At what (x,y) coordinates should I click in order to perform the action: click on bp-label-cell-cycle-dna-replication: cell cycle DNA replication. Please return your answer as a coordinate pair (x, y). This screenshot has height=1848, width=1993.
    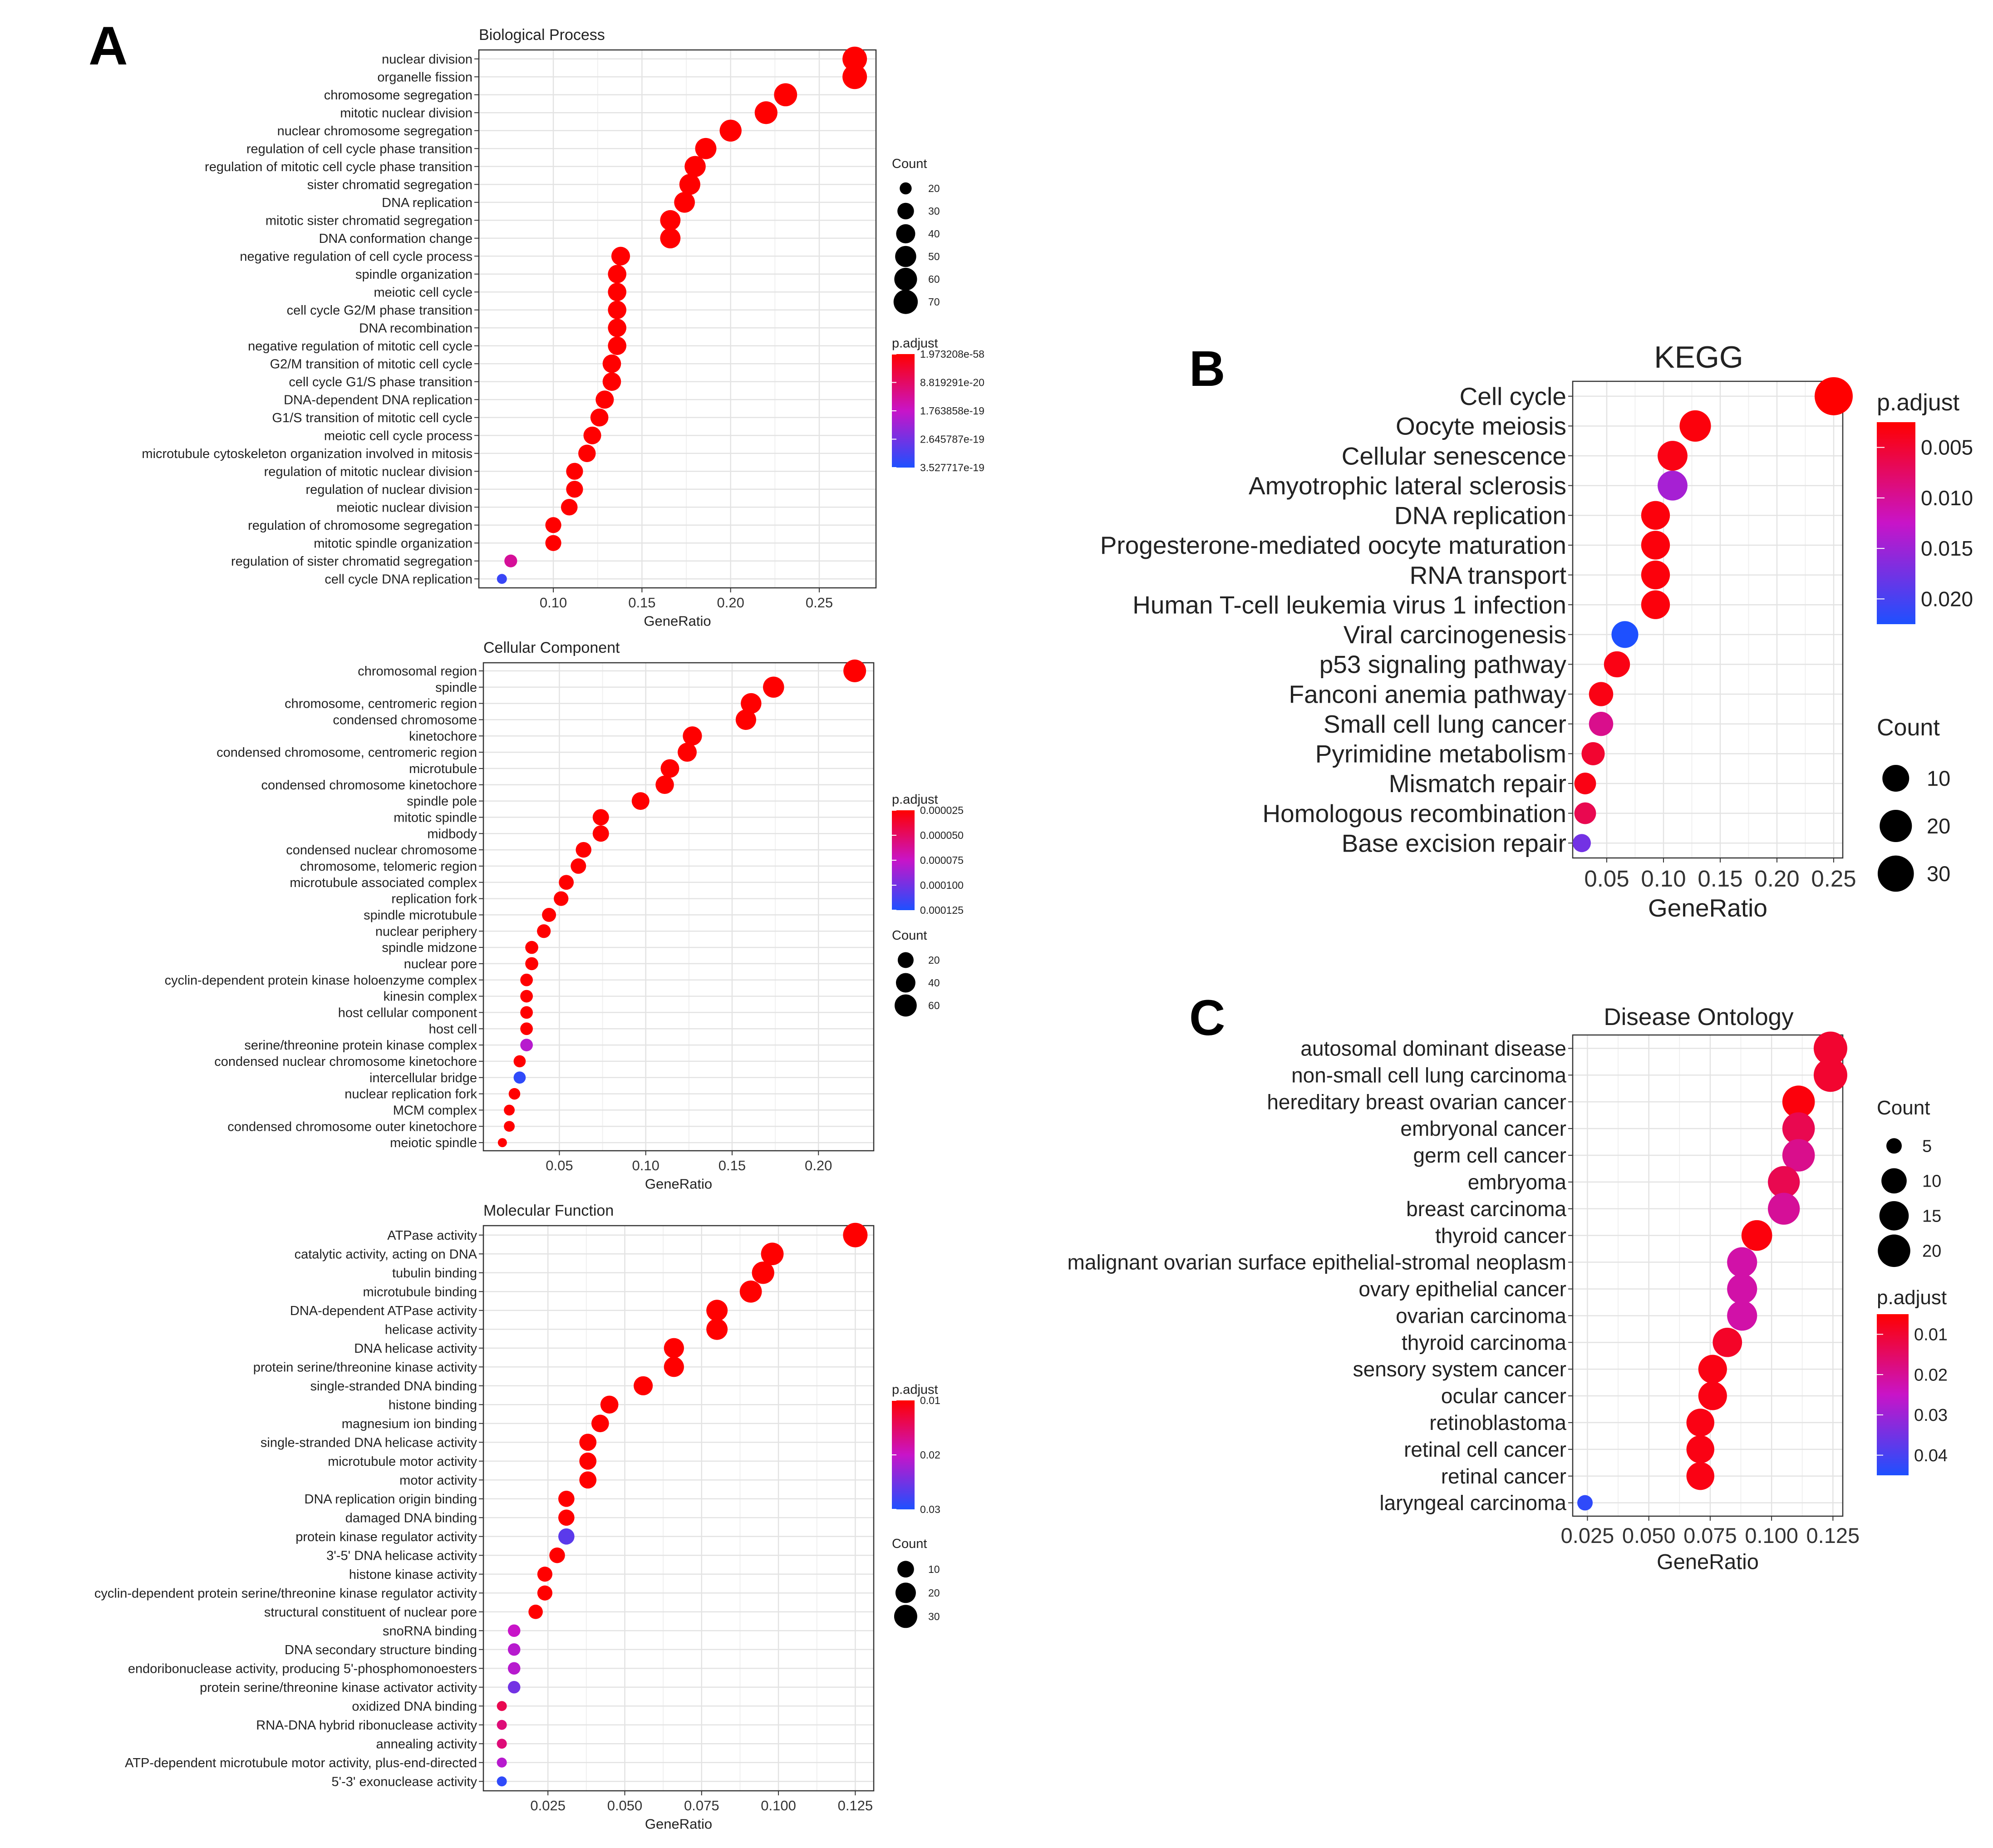
    Looking at the image, I should click on (398, 579).